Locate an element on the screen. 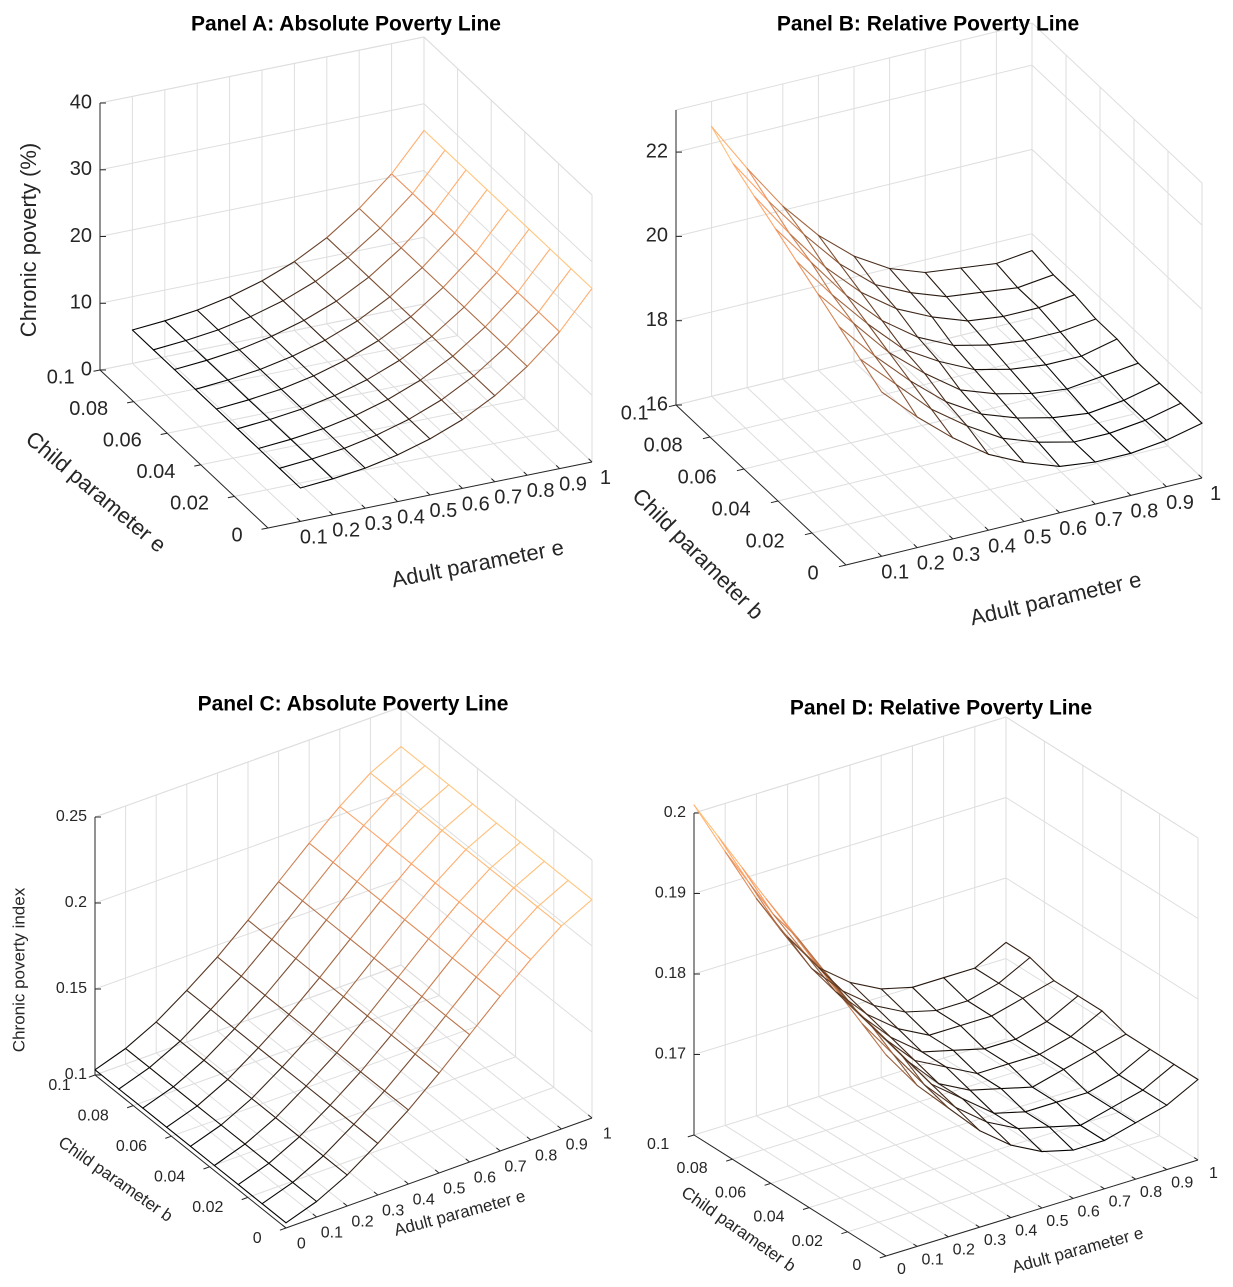 The image size is (1233, 1287). x-tick-label: 0.2 is located at coordinates (931, 564).